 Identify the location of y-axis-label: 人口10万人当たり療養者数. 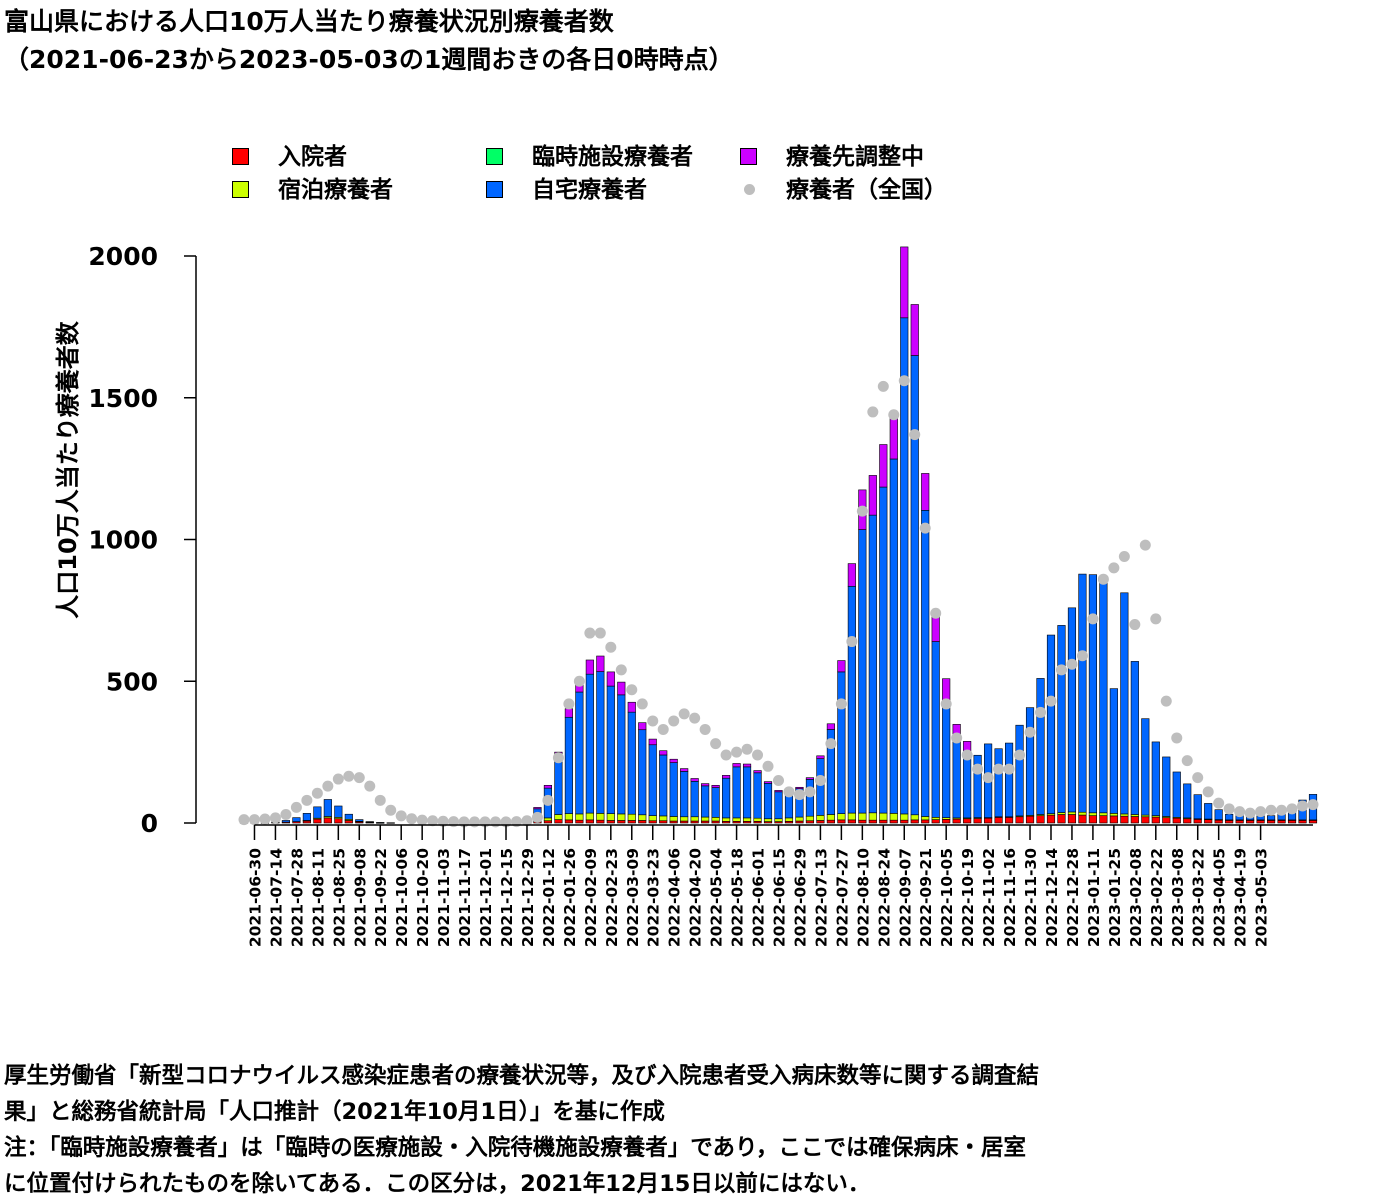
(68, 469).